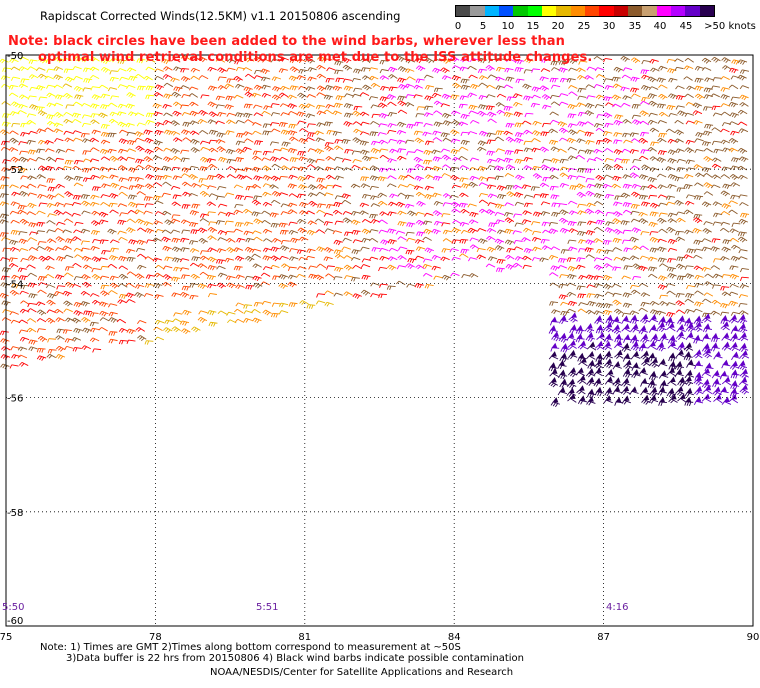  I want to click on colorbar-label: 20, so click(558, 26).